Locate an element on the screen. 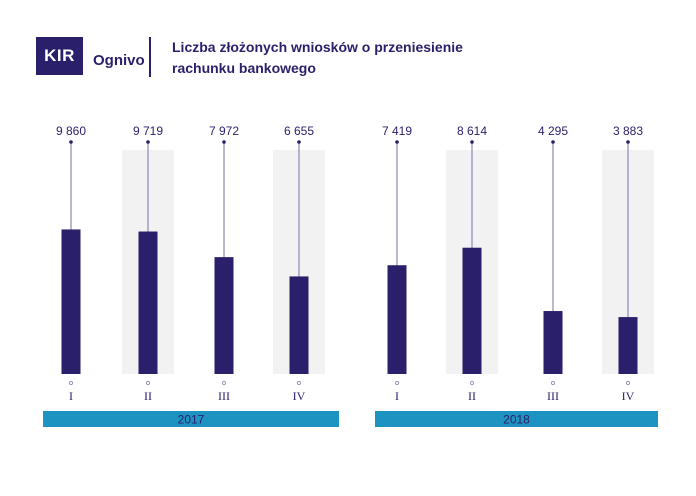  kir-logo: KIR is located at coordinates (59, 56).